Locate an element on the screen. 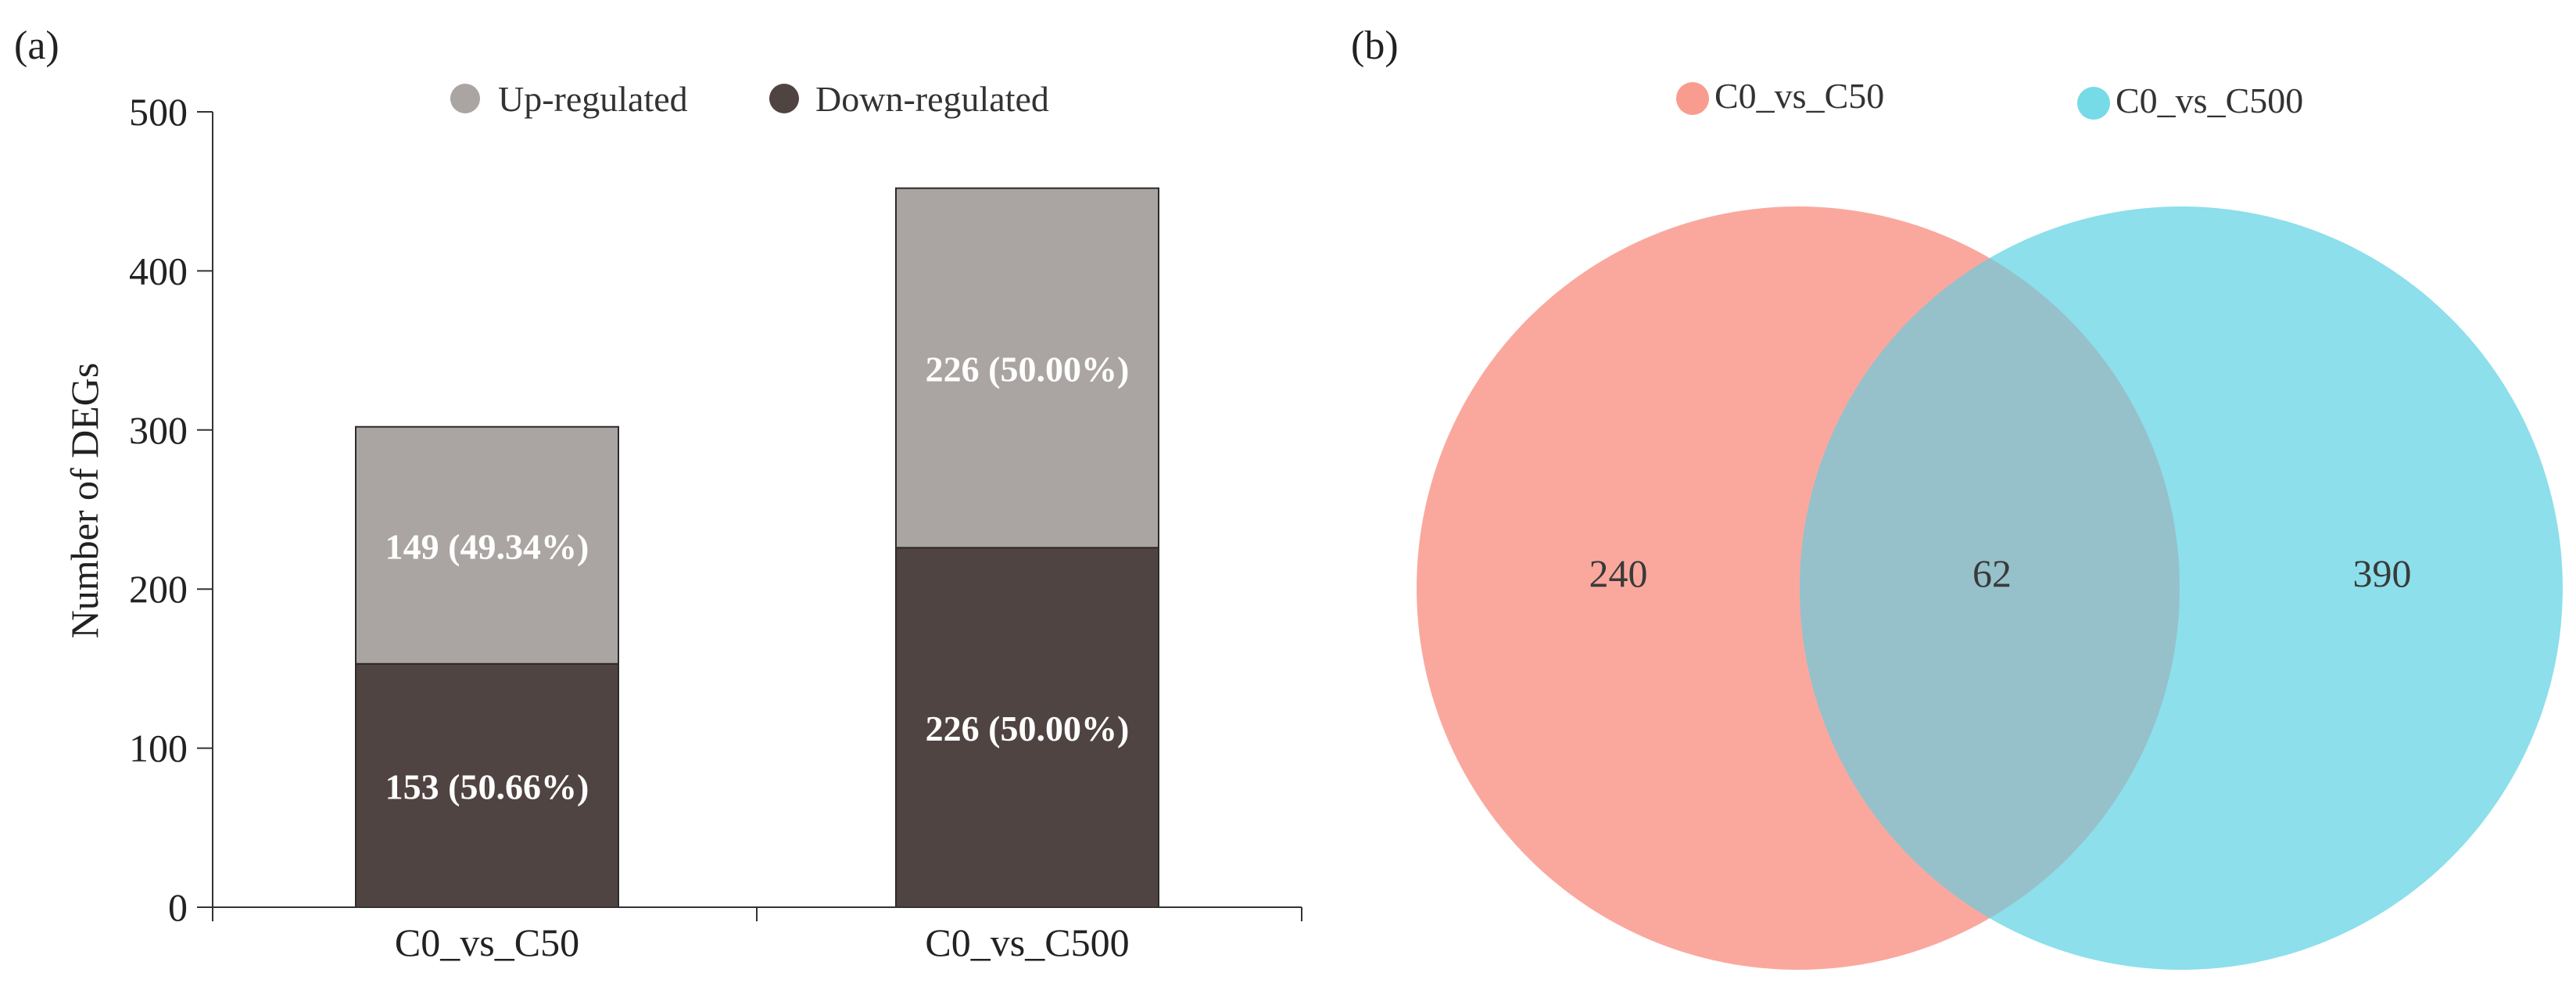  bar-value-label: 153 (50.66%) is located at coordinates (487, 786).